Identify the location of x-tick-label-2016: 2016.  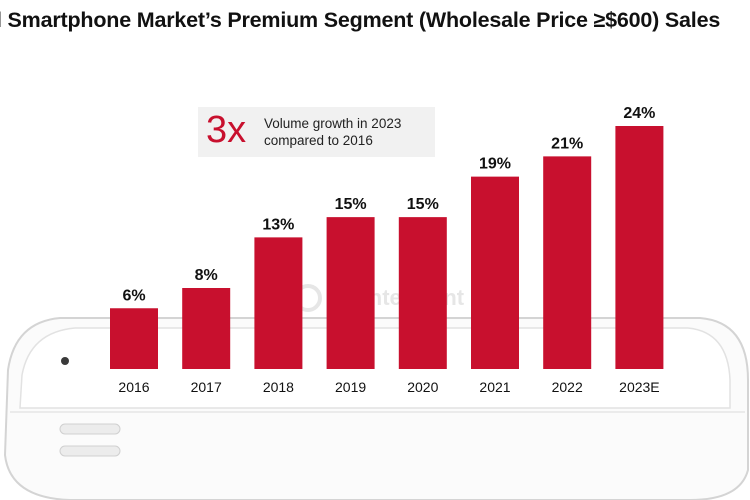
(133, 387).